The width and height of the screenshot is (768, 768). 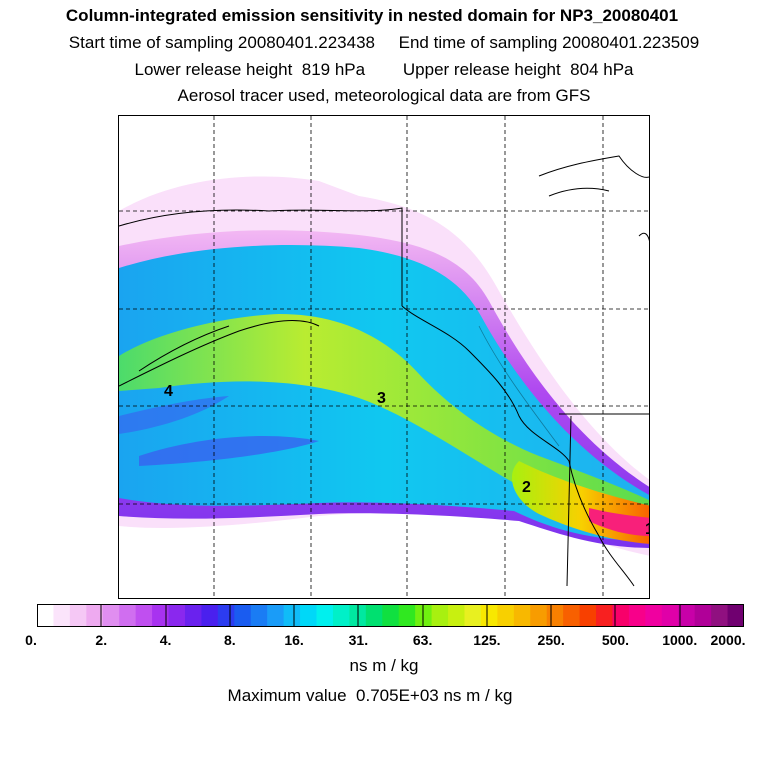 What do you see at coordinates (381, 398) in the screenshot?
I see `track-label-3: 3` at bounding box center [381, 398].